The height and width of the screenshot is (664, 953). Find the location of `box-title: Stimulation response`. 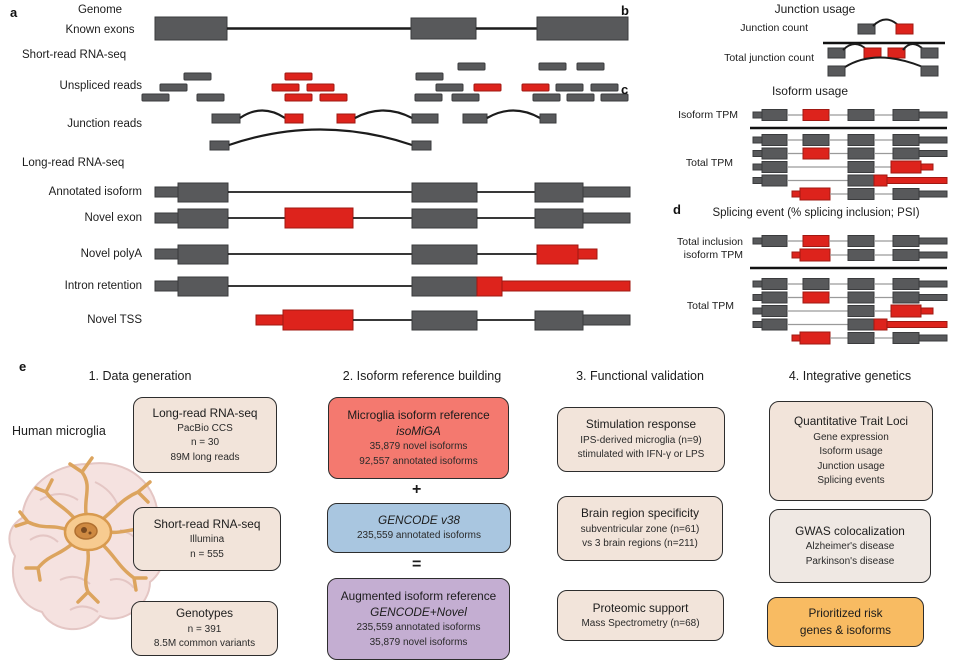

box-title: Stimulation response is located at coordinates (641, 424).